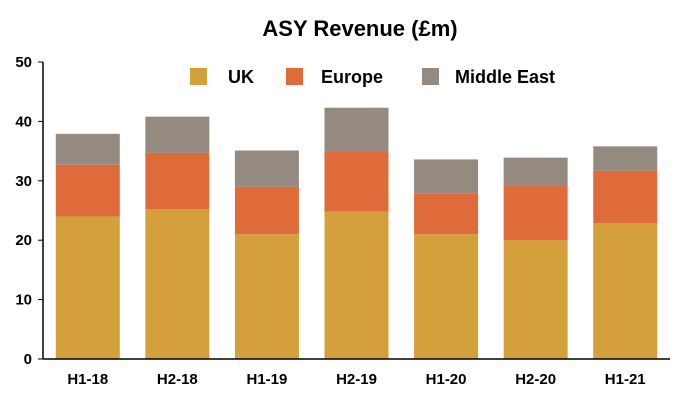 This screenshot has width=700, height=405. Describe the element at coordinates (198, 76) in the screenshot. I see `legend-swatch-uk` at that location.